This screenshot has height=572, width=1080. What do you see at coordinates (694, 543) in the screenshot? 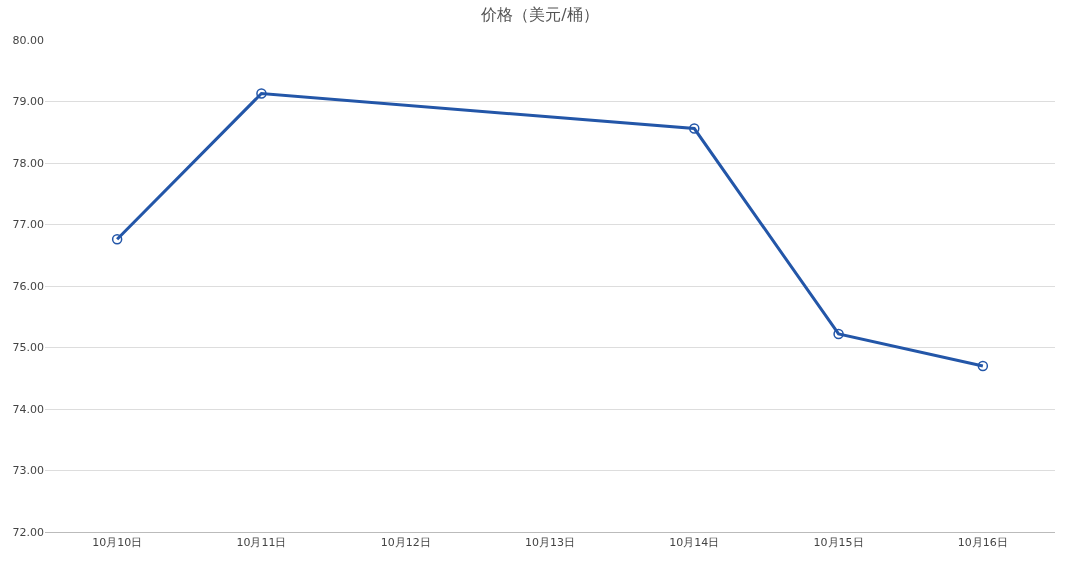
I see `x-tick-label: 10月14日` at bounding box center [694, 543].